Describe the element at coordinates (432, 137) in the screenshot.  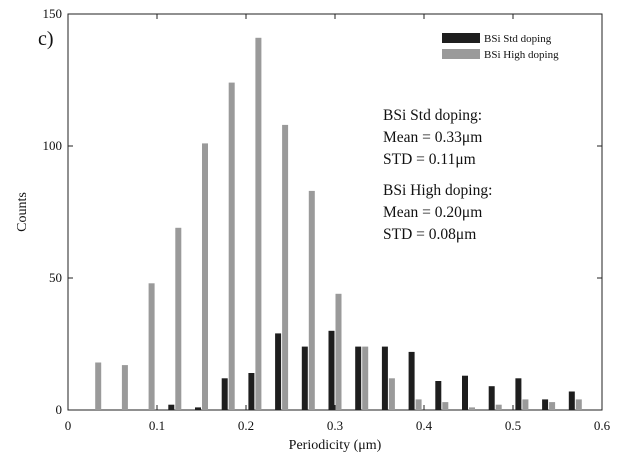
I see `annotation-std-mean: Mean = 0.33μm` at that location.